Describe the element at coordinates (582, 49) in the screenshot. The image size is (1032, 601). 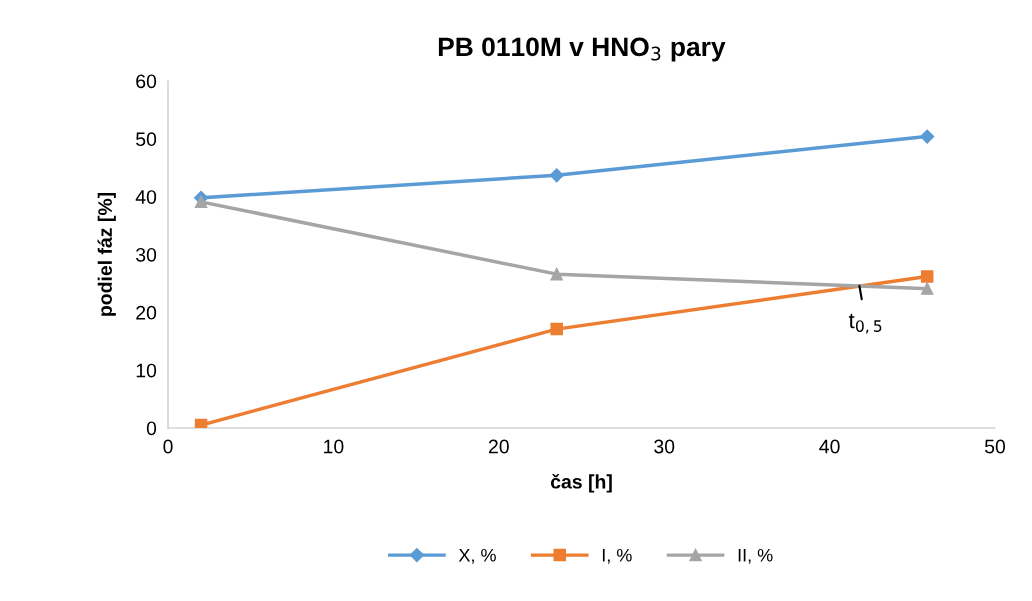
I see `chart-title: PB 0110M v HNO$_{3}$ pary` at that location.